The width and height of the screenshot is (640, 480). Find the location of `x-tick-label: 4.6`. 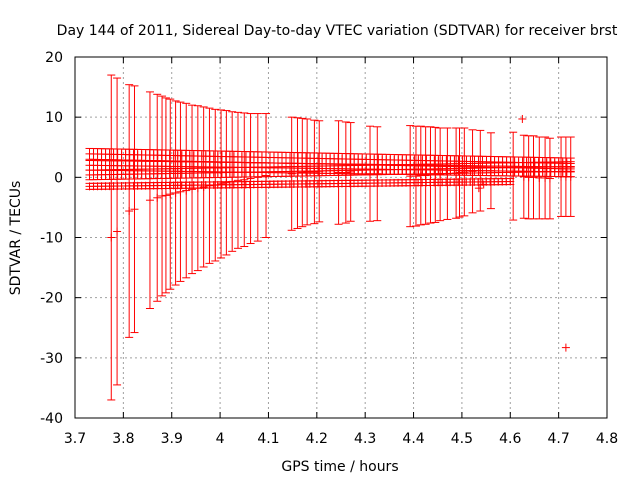

x-tick-label: 4.6 is located at coordinates (510, 439).